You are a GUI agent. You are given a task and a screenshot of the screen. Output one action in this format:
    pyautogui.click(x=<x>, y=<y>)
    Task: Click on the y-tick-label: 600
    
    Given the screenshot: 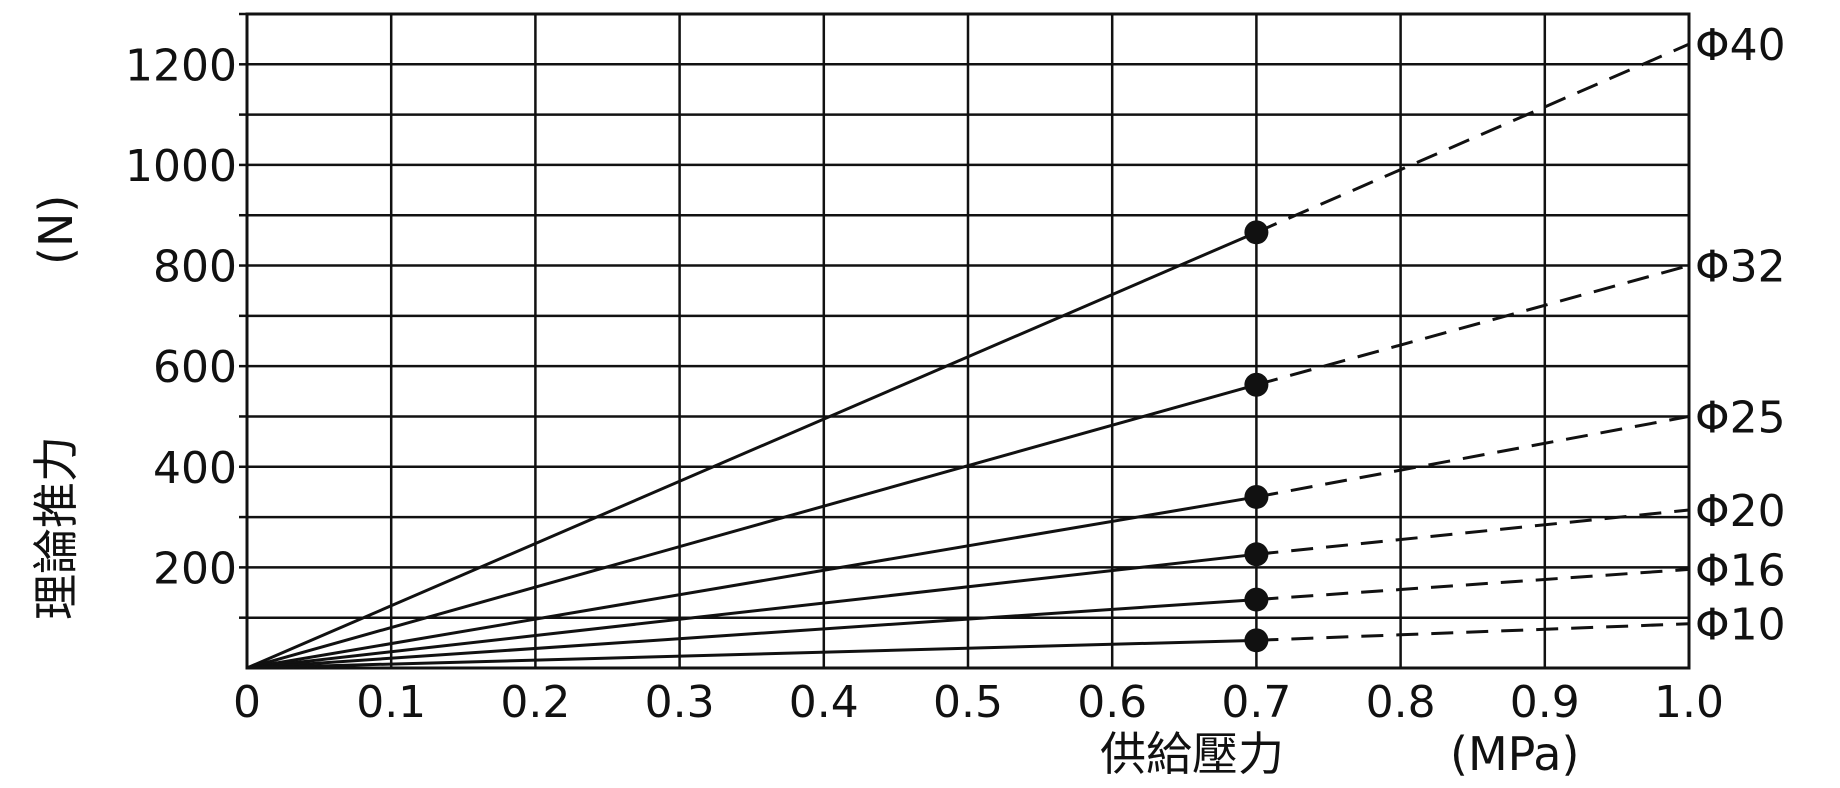 What is the action you would take?
    pyautogui.click(x=195, y=367)
    